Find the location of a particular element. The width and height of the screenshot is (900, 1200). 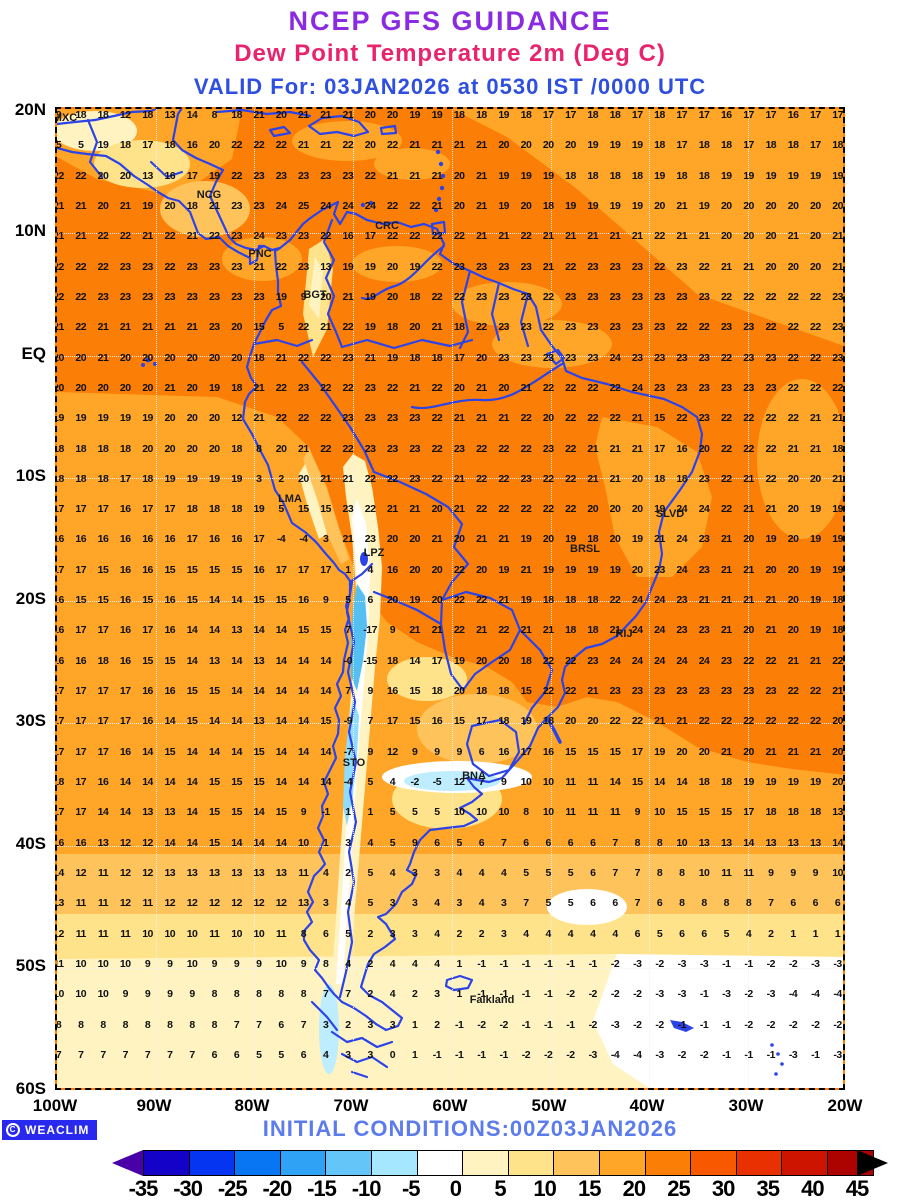

grid-value: -2 is located at coordinates (504, 1024).